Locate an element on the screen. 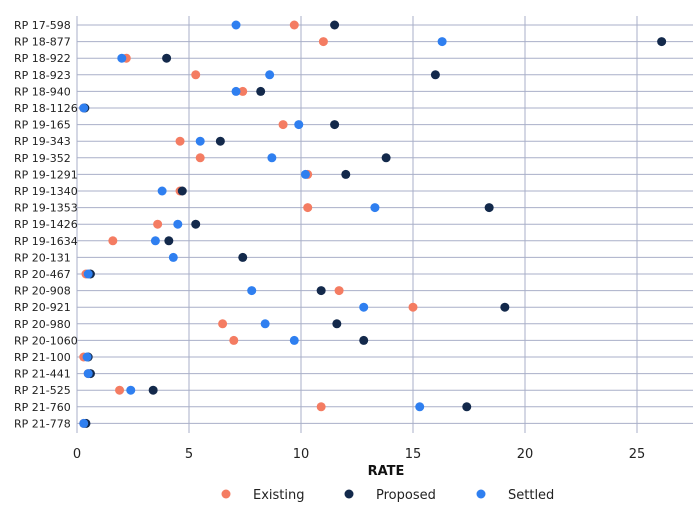 Image resolution: width=700 pixels, height=514 pixels. category-label: RP 18-922 is located at coordinates (42, 58).